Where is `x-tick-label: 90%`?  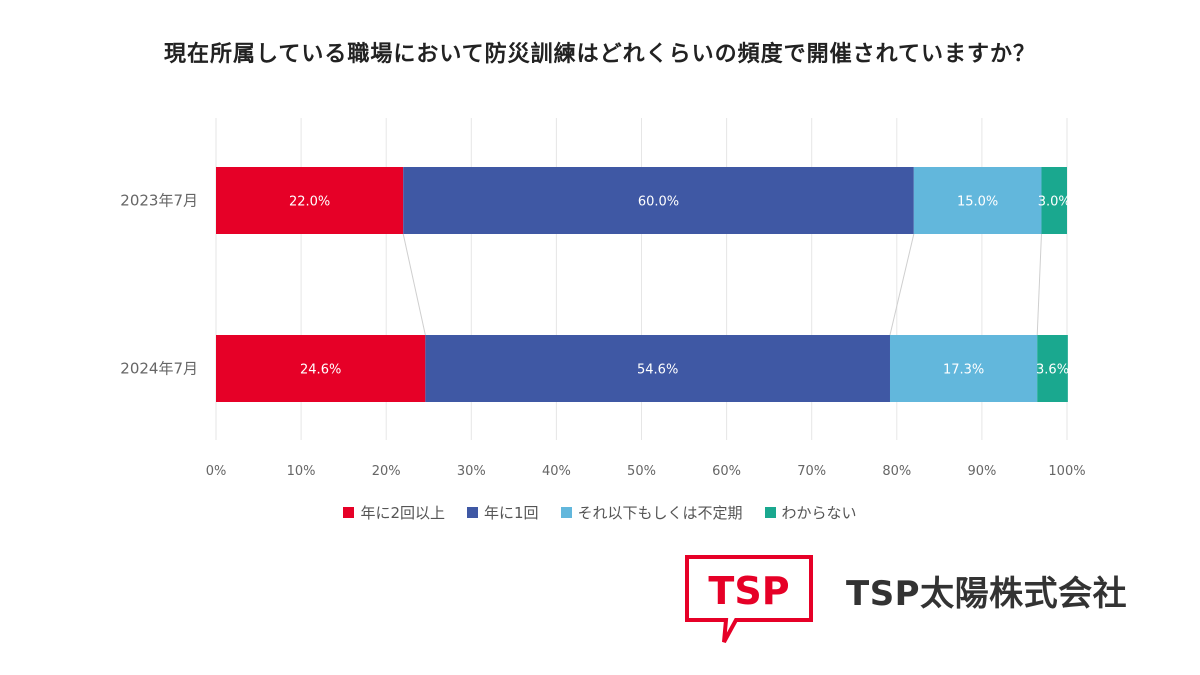 x-tick-label: 90% is located at coordinates (981, 471).